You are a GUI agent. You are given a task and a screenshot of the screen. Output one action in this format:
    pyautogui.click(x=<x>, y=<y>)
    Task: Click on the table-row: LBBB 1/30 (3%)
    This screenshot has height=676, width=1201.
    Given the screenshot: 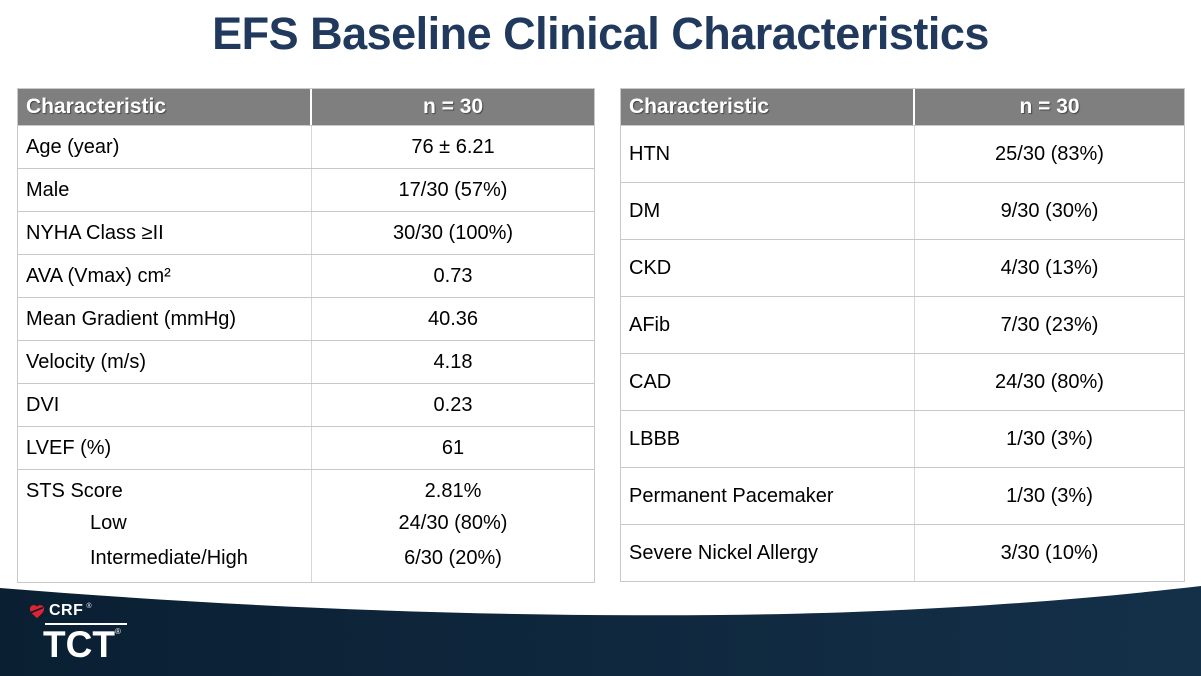 What is the action you would take?
    pyautogui.click(x=902, y=438)
    